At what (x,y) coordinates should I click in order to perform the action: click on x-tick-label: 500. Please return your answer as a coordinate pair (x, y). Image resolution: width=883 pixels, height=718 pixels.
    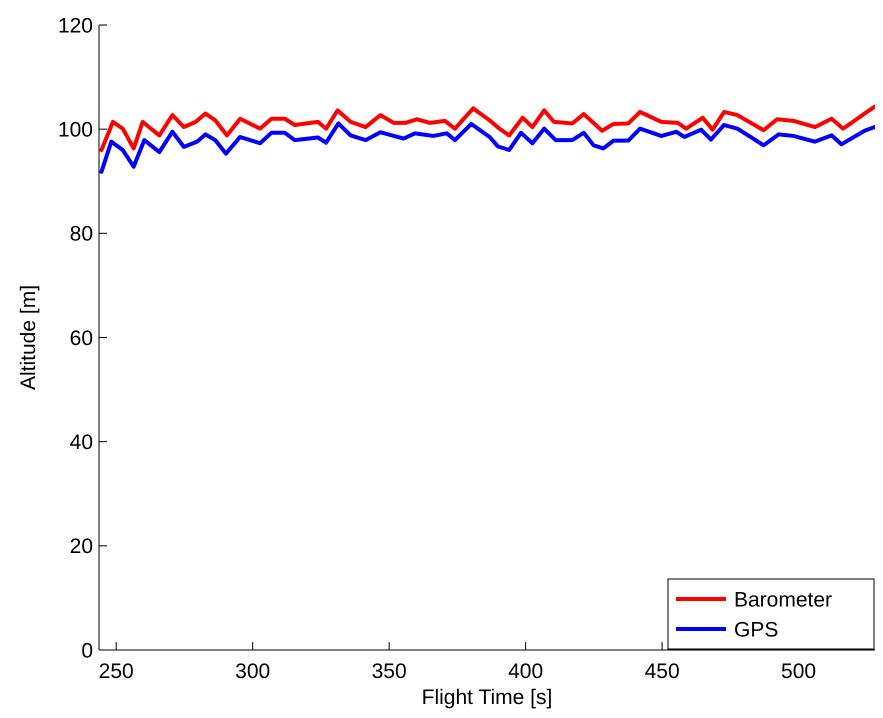
    Looking at the image, I should click on (798, 671).